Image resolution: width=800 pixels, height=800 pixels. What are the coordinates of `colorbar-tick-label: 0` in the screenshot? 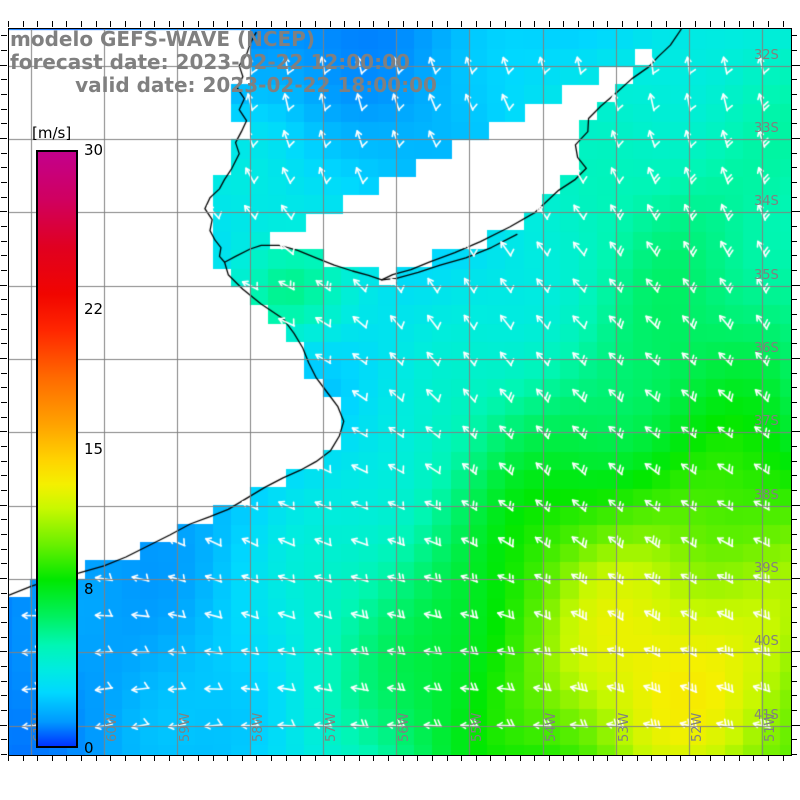 It's located at (89, 748).